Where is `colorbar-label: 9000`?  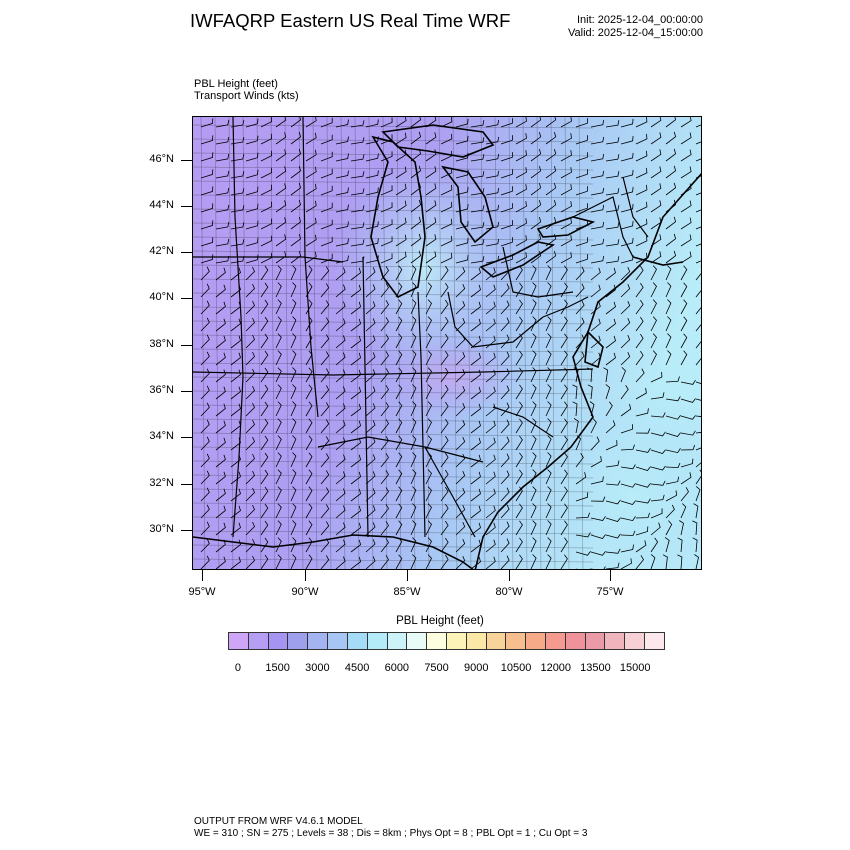 colorbar-label: 9000 is located at coordinates (476, 668).